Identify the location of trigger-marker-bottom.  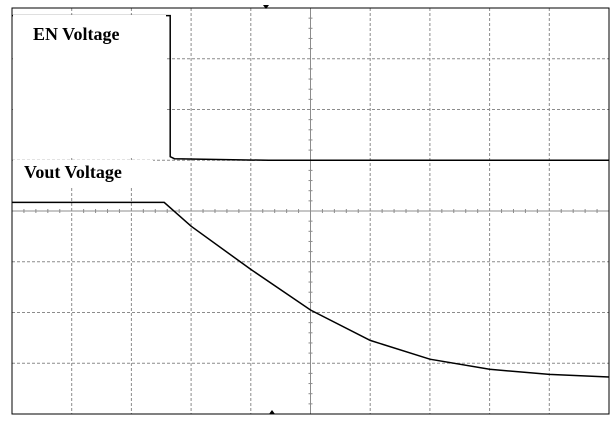
(272, 412).